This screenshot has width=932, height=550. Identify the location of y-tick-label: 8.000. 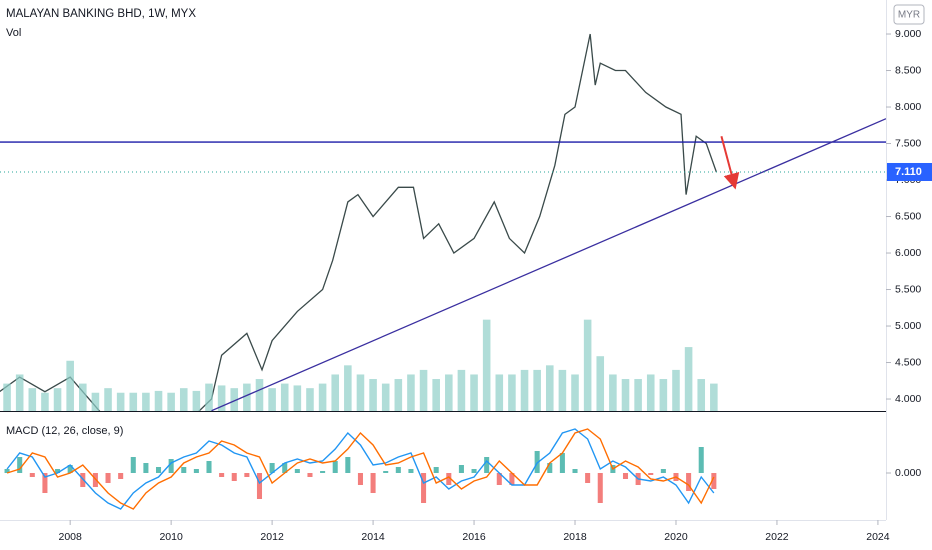
(908, 107).